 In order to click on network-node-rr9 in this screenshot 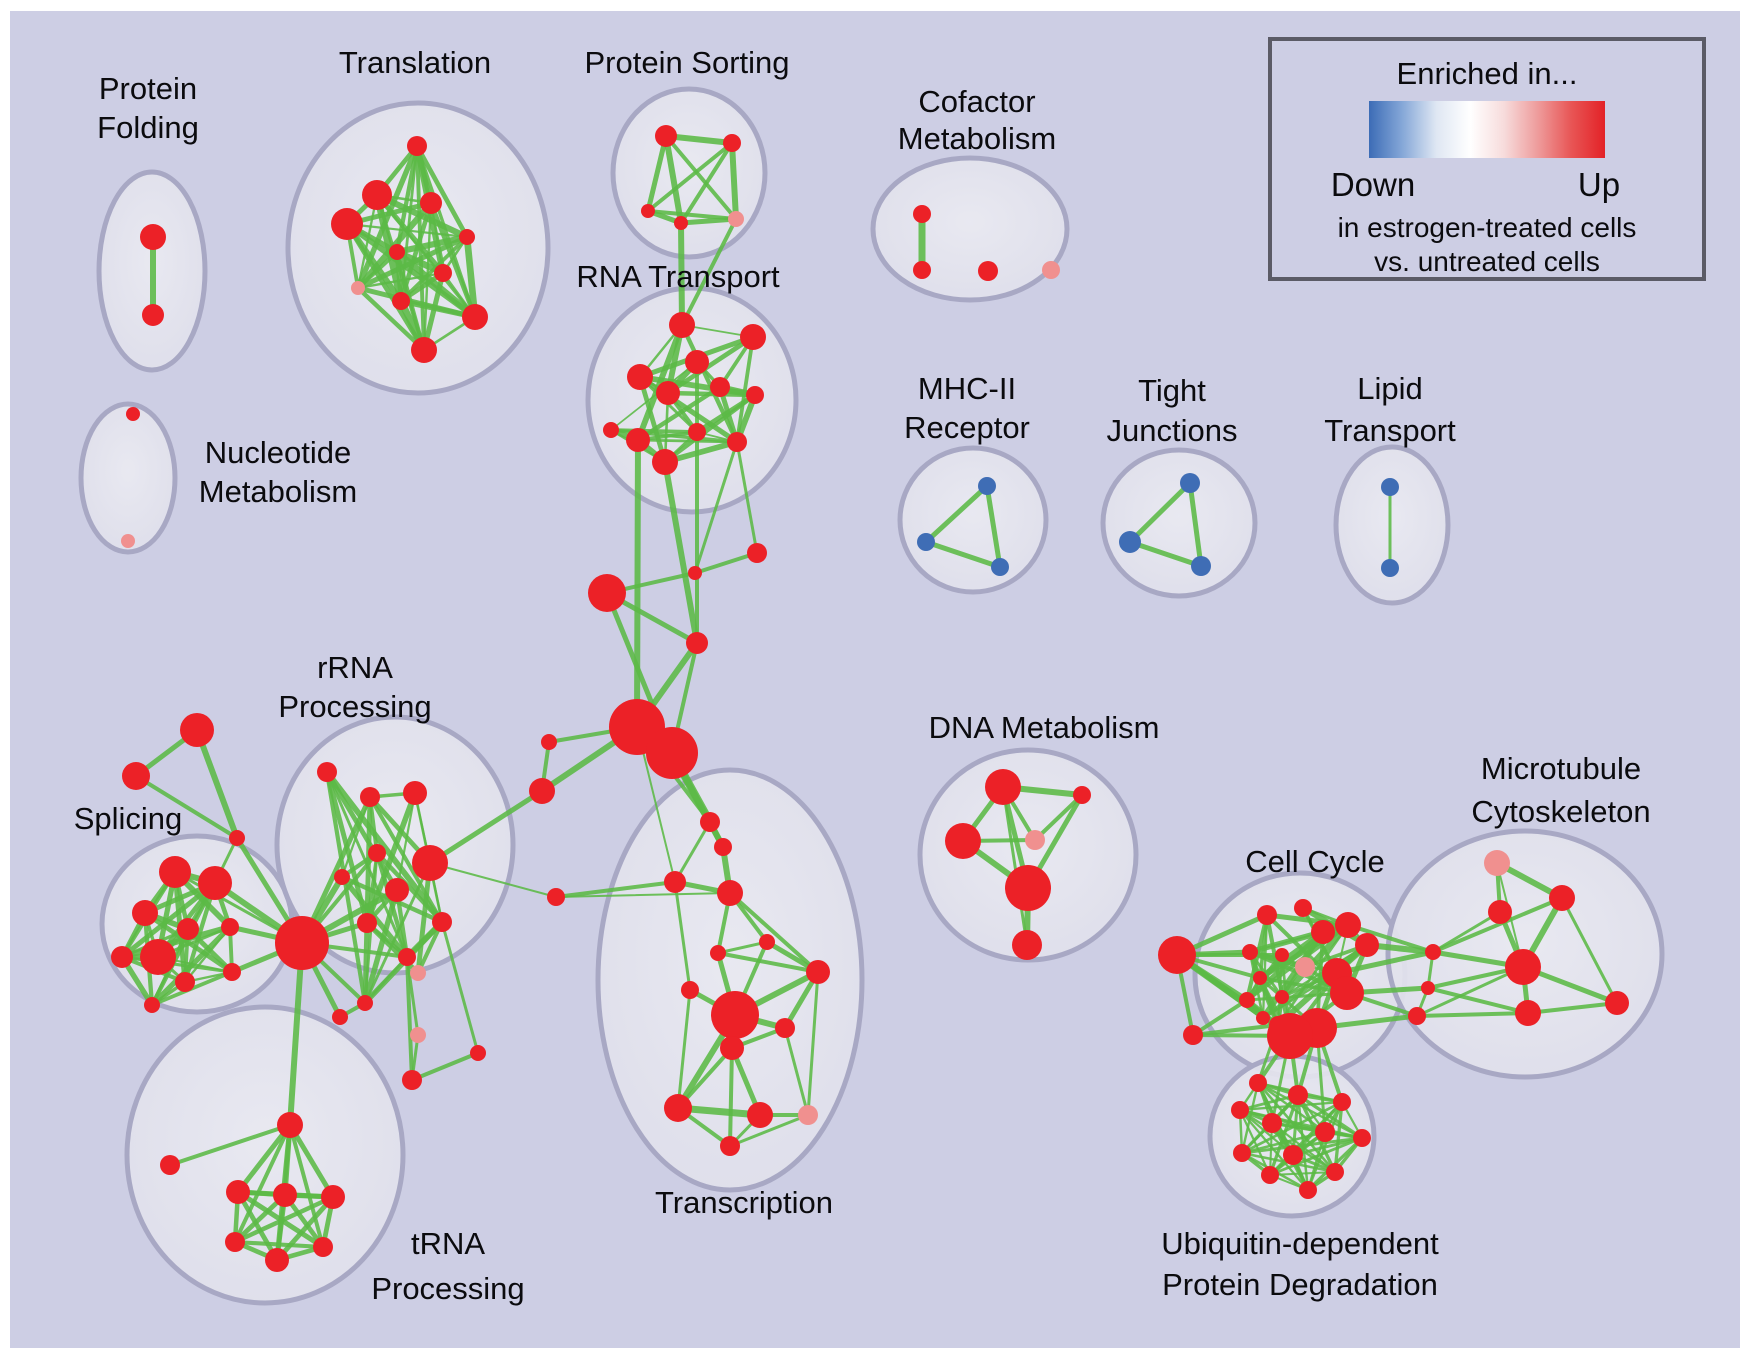, I will do `click(407, 957)`.